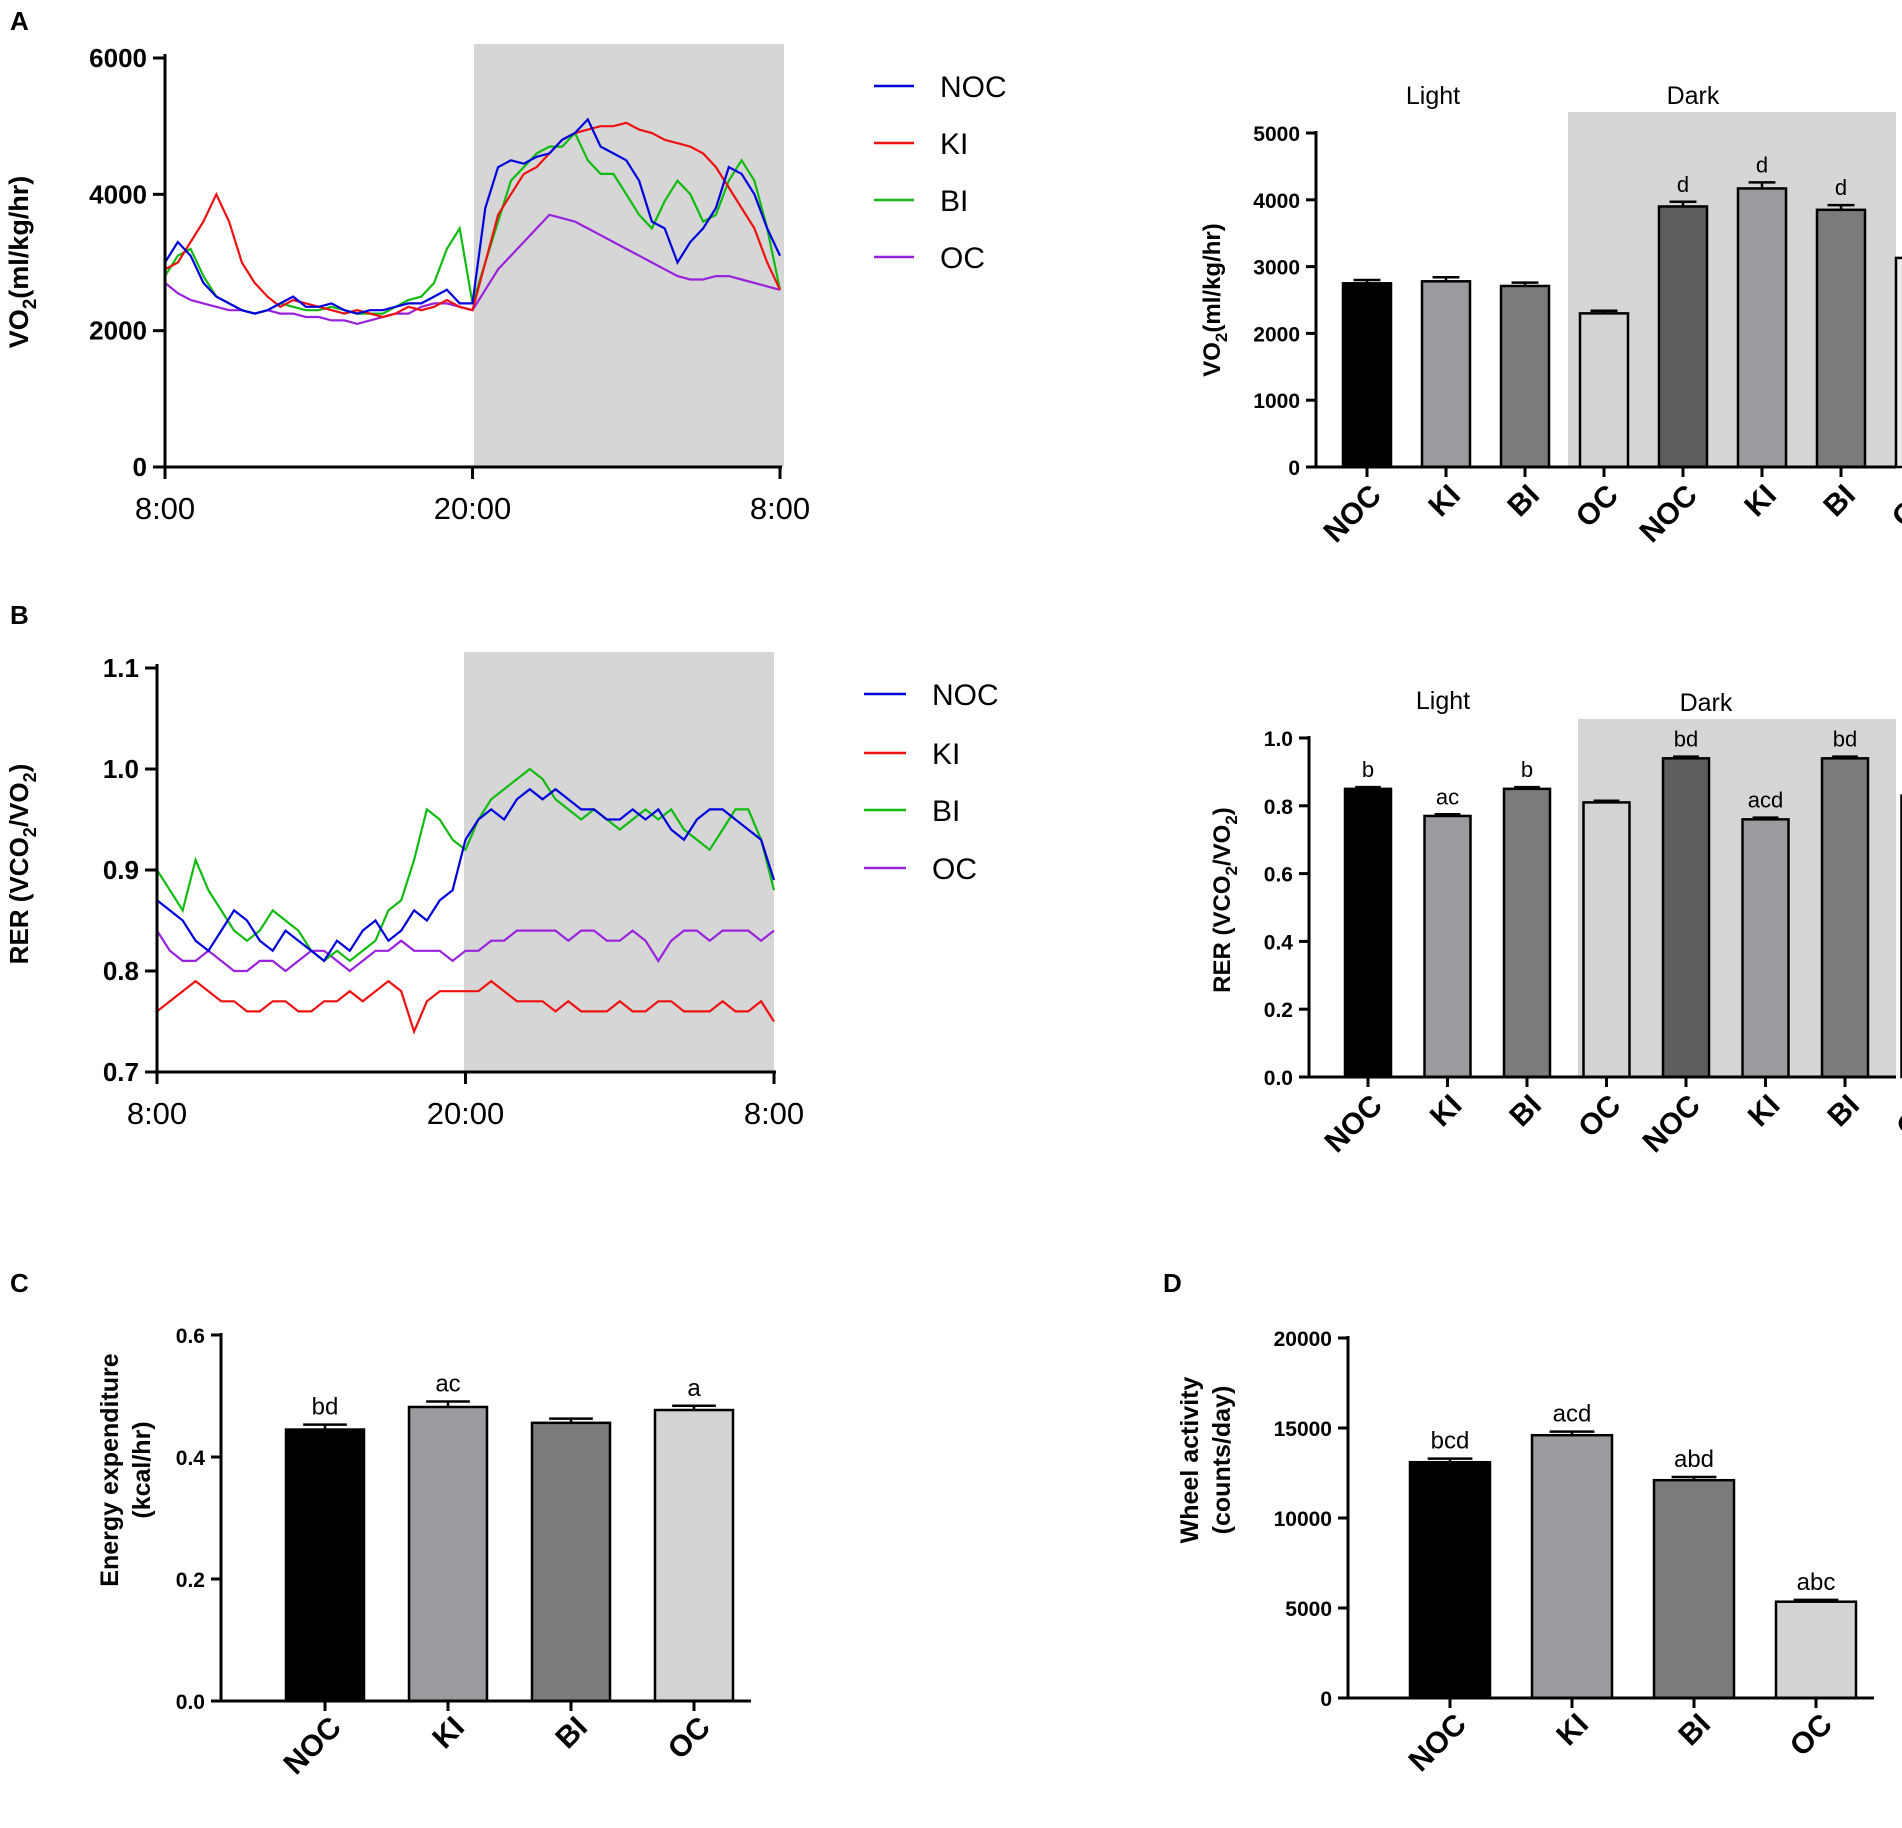 The width and height of the screenshot is (1902, 1828). Describe the element at coordinates (931, 782) in the screenshot. I see `legend-b: NOC KI BI OC` at that location.